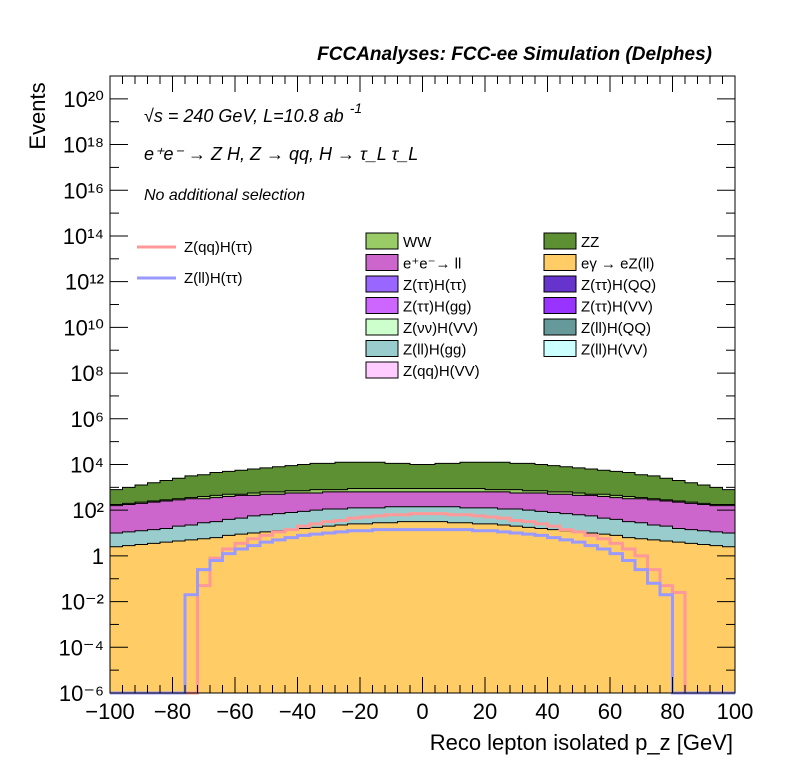 This screenshot has height=772, width=796. Describe the element at coordinates (618, 285) in the screenshot. I see `legend-label: Z(ττ)H(QQ)` at that location.